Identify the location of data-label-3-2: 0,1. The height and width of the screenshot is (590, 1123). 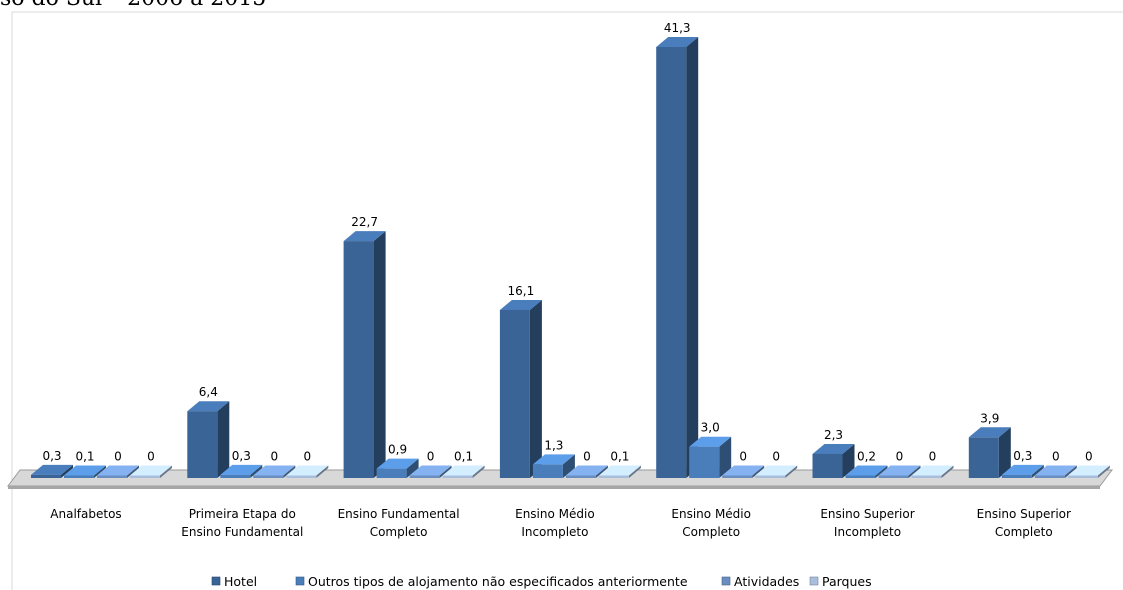
(463, 457).